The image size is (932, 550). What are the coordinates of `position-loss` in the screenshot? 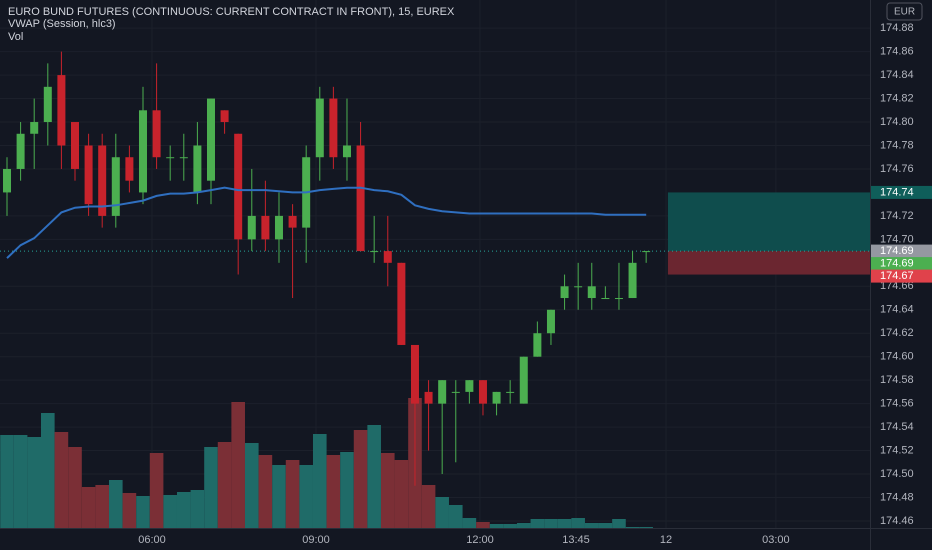 It's located at (768, 263).